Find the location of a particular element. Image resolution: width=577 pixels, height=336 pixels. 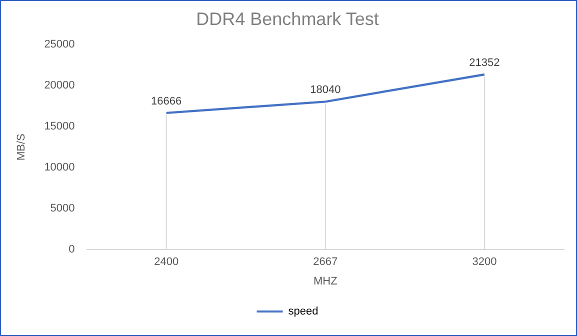

y-tick-label: 0 is located at coordinates (71, 250).